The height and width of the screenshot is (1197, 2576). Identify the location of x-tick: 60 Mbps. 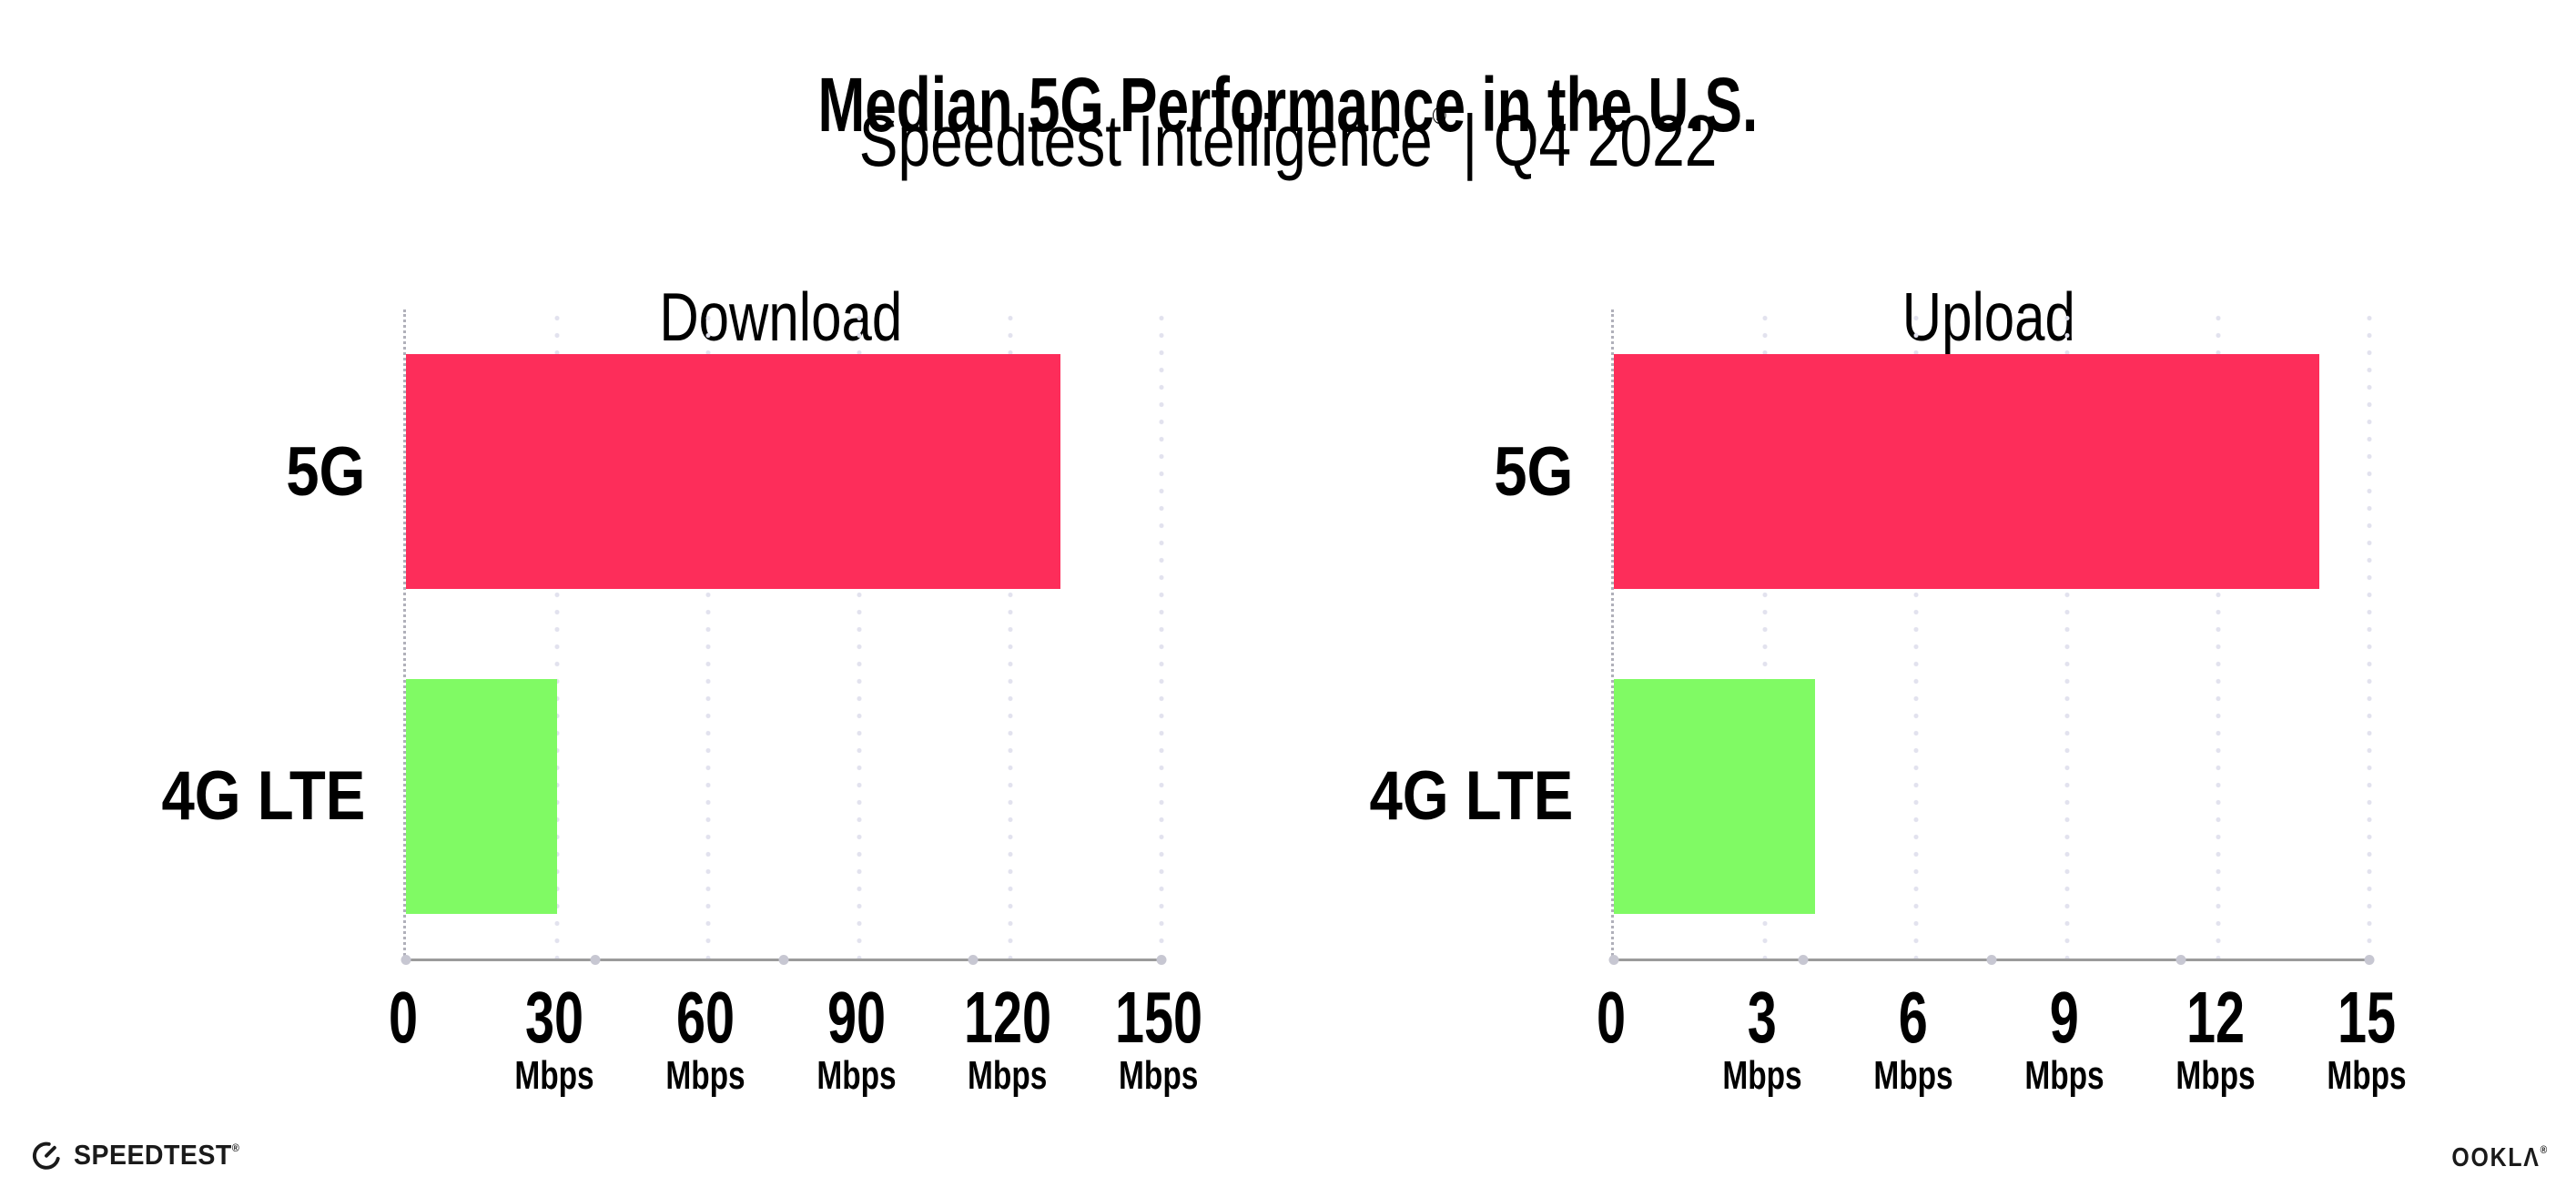
(706, 1037).